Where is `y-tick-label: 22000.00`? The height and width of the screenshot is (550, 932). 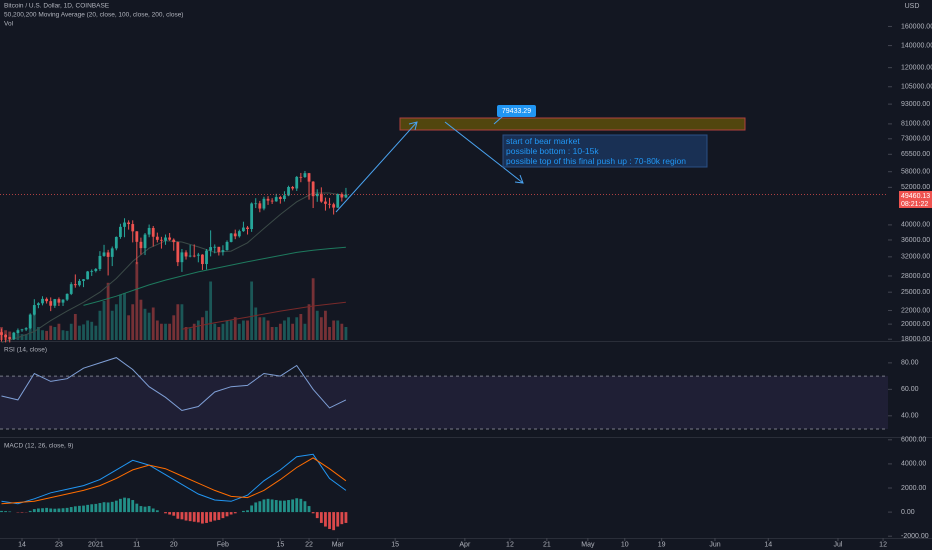
y-tick-label: 22000.00 is located at coordinates (915, 310).